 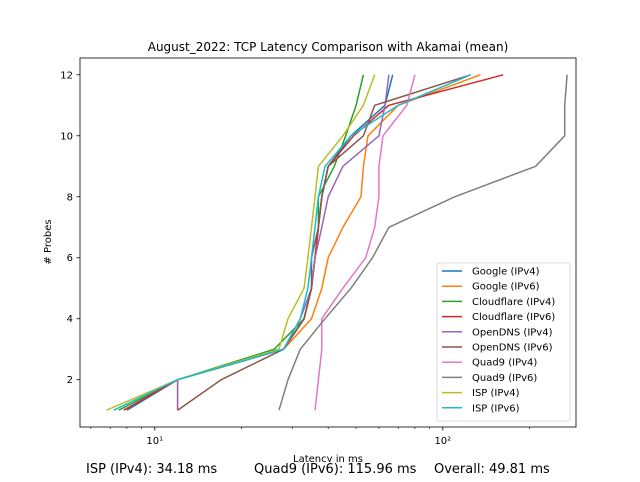 What do you see at coordinates (310, 437) in the screenshot?
I see `x-axis-ticks: 10¹ 10²` at bounding box center [310, 437].